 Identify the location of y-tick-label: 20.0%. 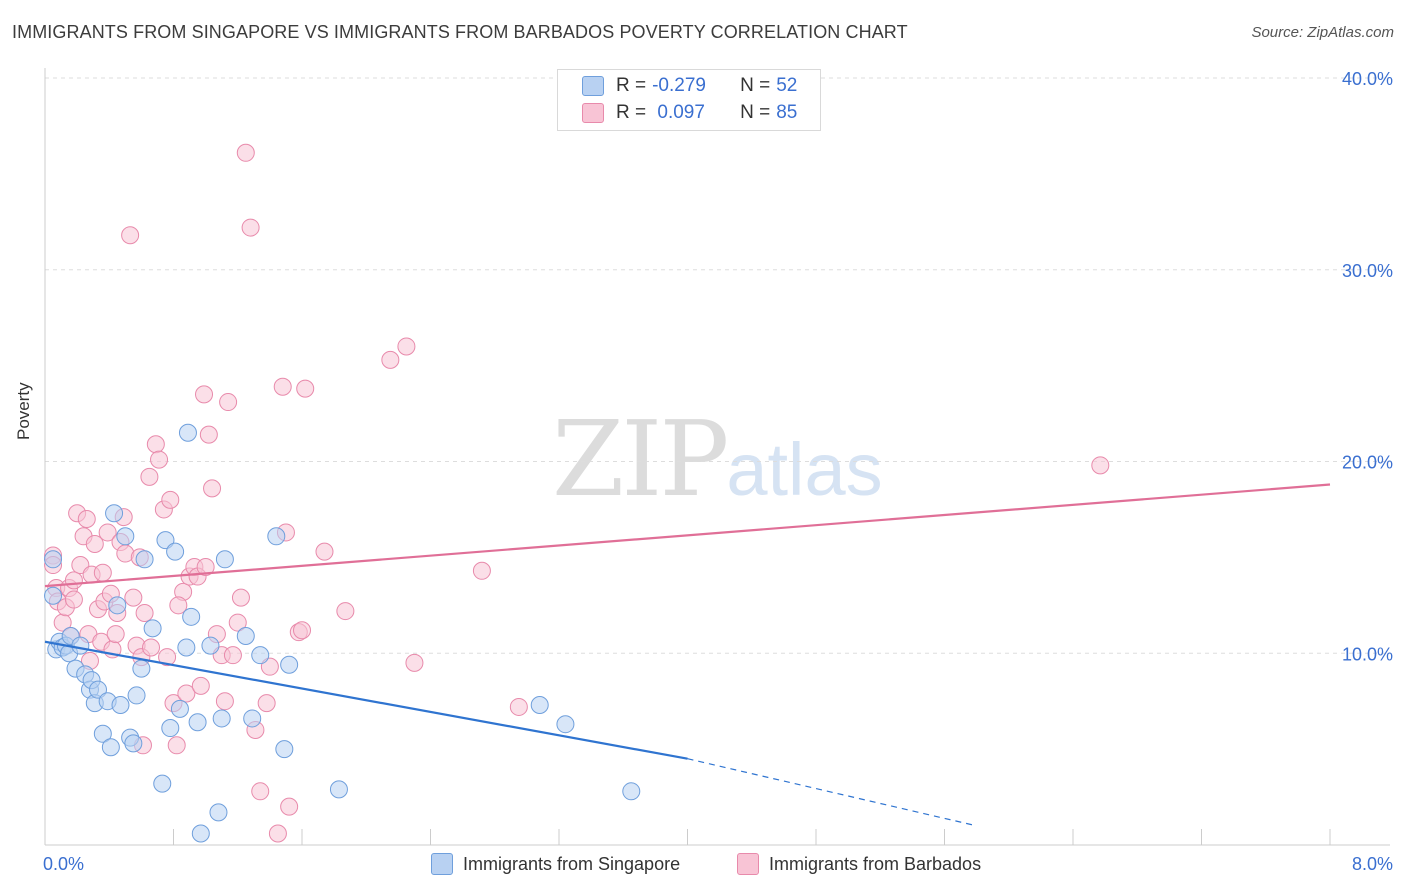
(1367, 463).